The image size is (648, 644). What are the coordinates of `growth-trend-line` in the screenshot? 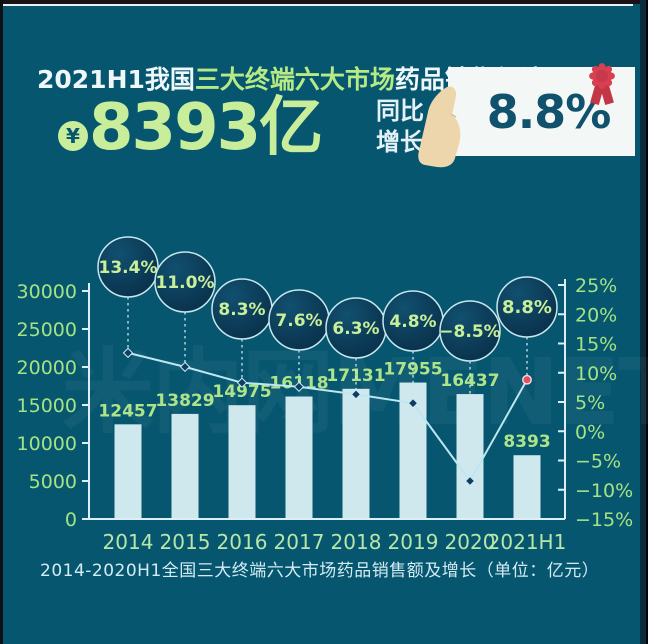 It's located at (327, 417).